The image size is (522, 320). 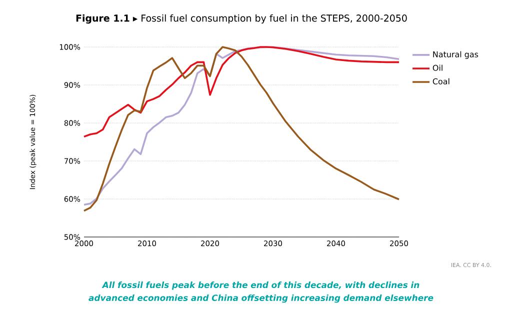 I want to click on chart-title: Figure 1.1 ▸ Fossil fuel consumption by fuel in the STEPS, 2000-2050, so click(x=241, y=19).